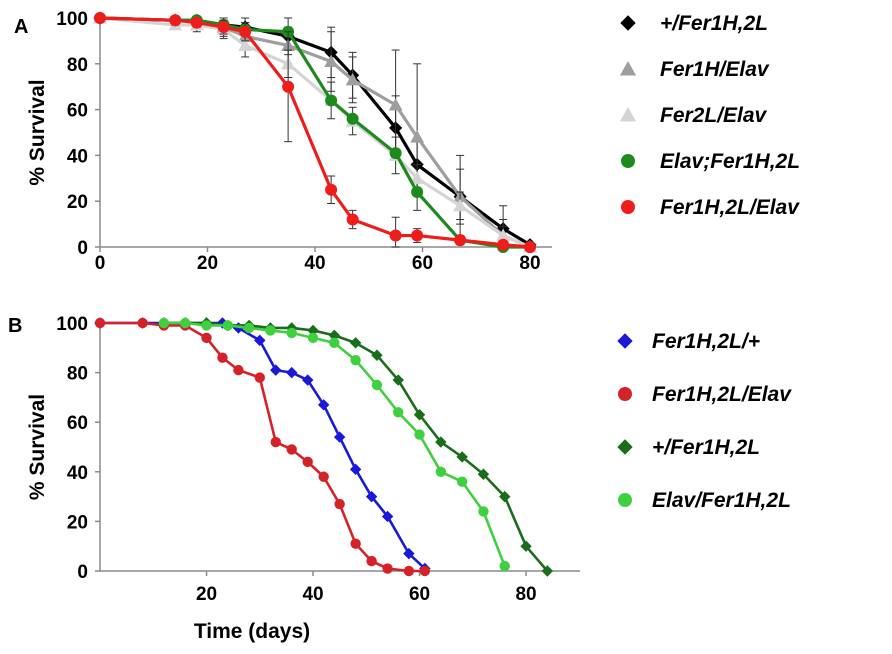 The width and height of the screenshot is (892, 654). What do you see at coordinates (82, 248) in the screenshot?
I see `panel-a-y-tick-label-0: 0` at bounding box center [82, 248].